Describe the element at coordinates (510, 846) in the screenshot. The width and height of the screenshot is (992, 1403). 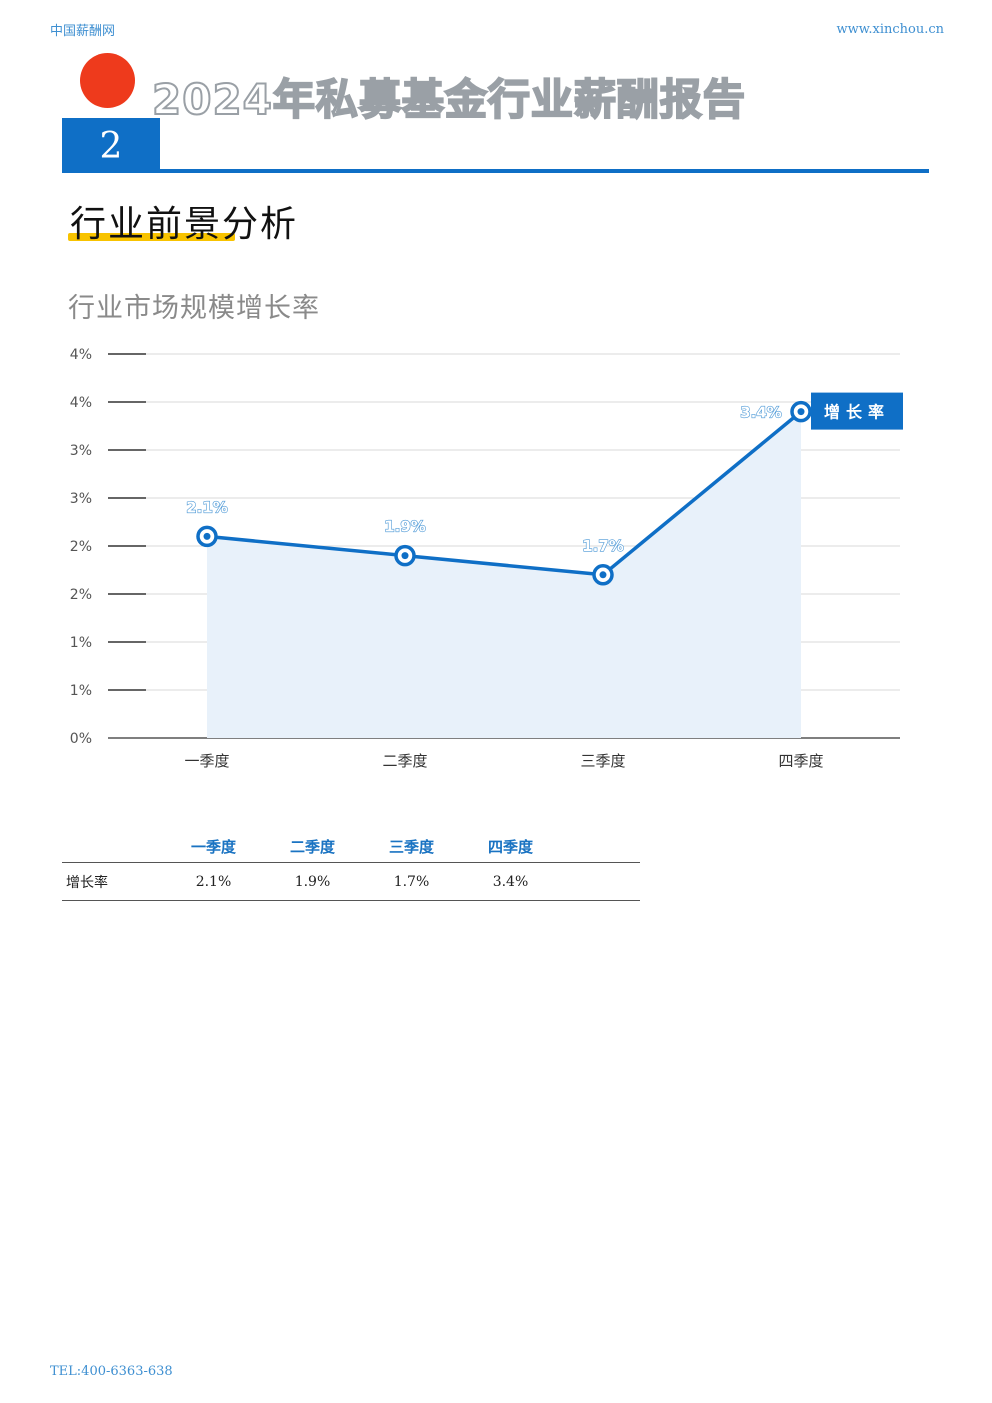
I see `table-header-q4: 四季度` at that location.